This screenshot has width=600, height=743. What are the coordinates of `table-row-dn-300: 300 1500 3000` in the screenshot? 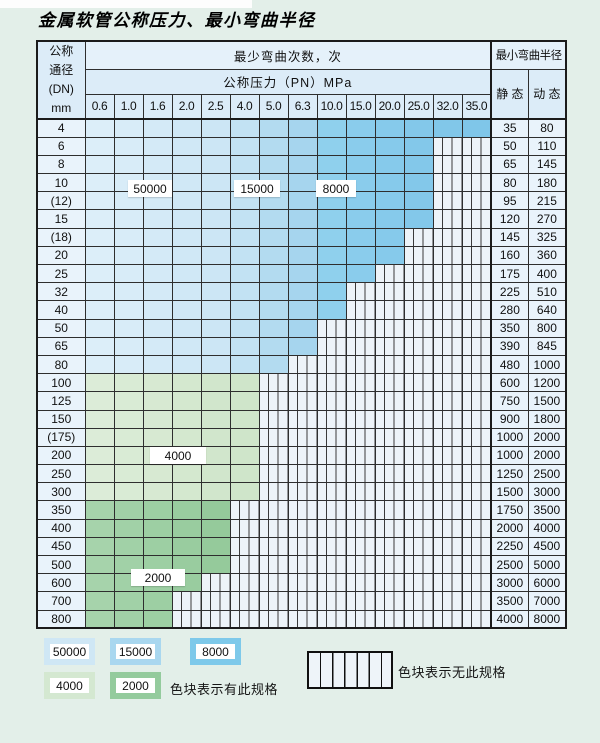 It's located at (301, 492).